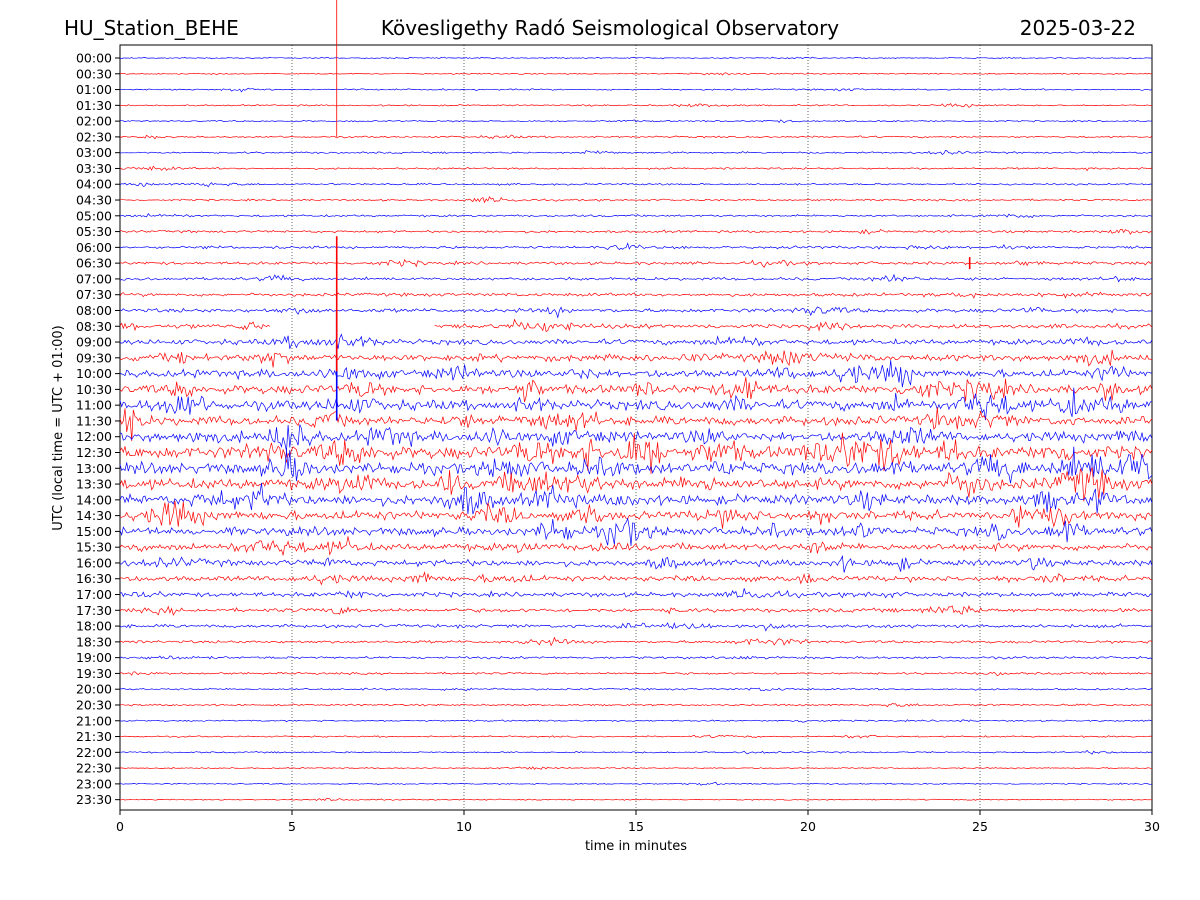  What do you see at coordinates (94, 247) in the screenshot?
I see `y-tick-label: 06:00` at bounding box center [94, 247].